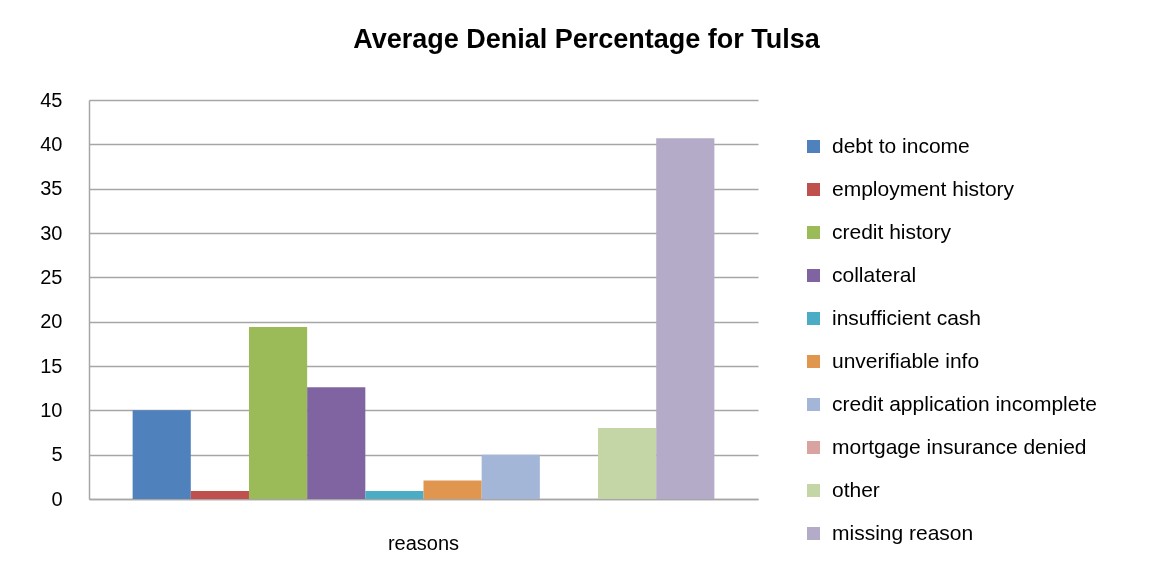 The image size is (1153, 579). Describe the element at coordinates (964, 403) in the screenshot. I see `legend-label: credit application incomplete` at that location.